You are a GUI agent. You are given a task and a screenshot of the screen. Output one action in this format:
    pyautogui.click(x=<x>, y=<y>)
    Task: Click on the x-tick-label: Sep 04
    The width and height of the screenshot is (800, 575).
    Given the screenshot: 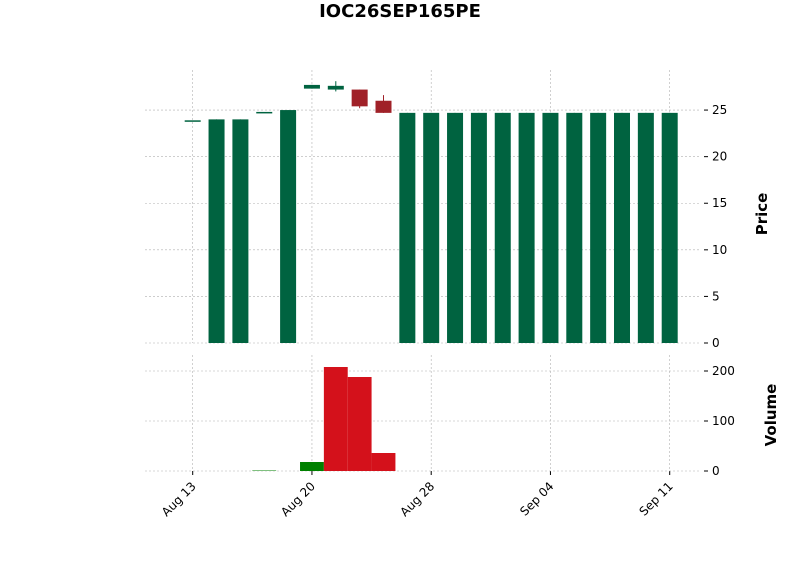 What is the action you would take?
    pyautogui.click(x=536, y=498)
    